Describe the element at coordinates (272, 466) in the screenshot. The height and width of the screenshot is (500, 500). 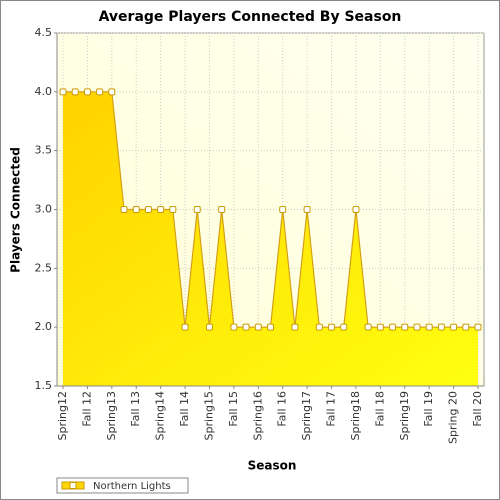
I see `x-axis-title: Season` at that location.